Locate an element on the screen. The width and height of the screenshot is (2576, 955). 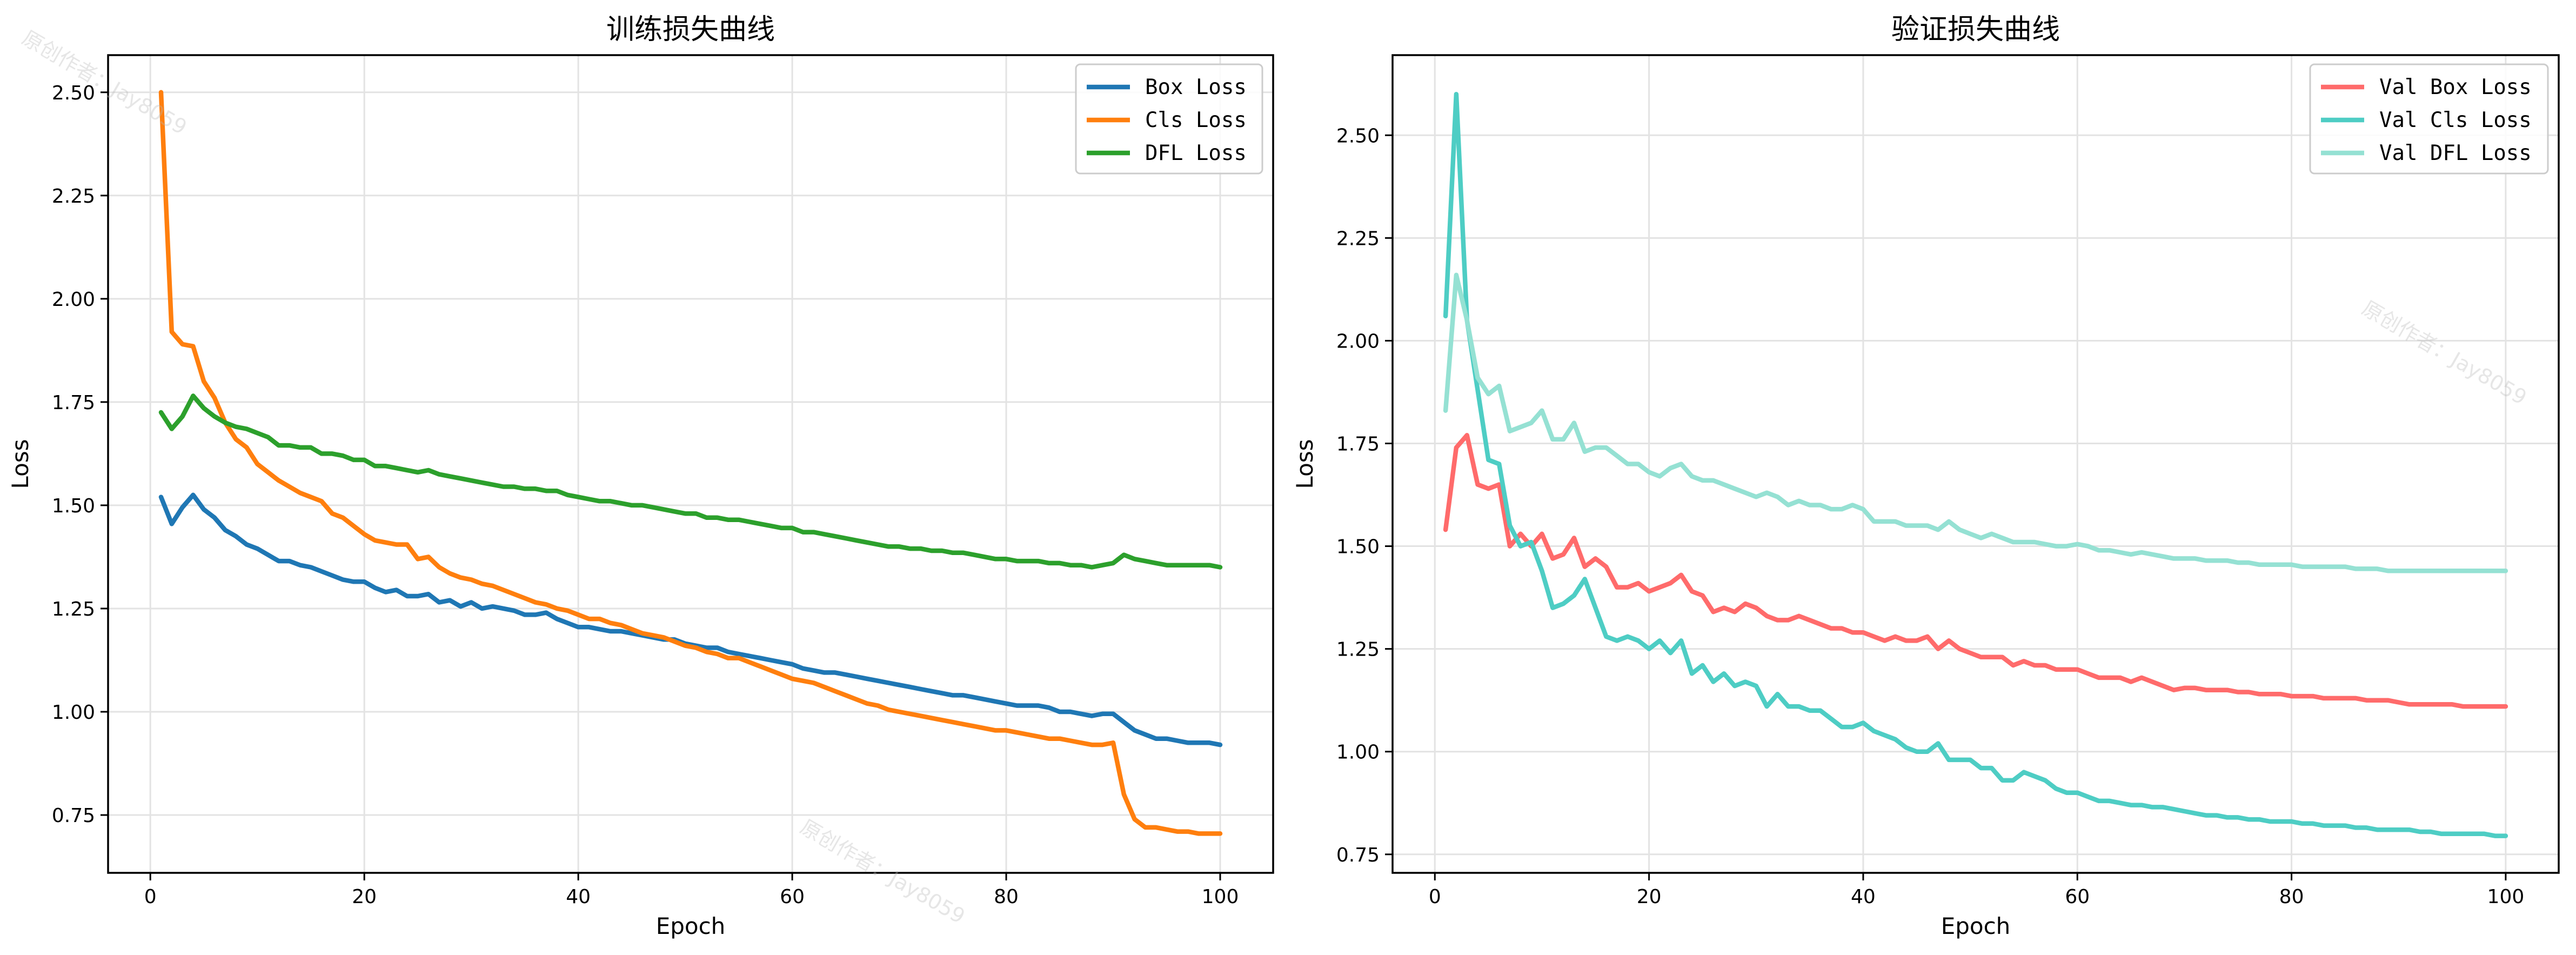
chart-1-x-tick-label: 80 is located at coordinates (1006, 897).